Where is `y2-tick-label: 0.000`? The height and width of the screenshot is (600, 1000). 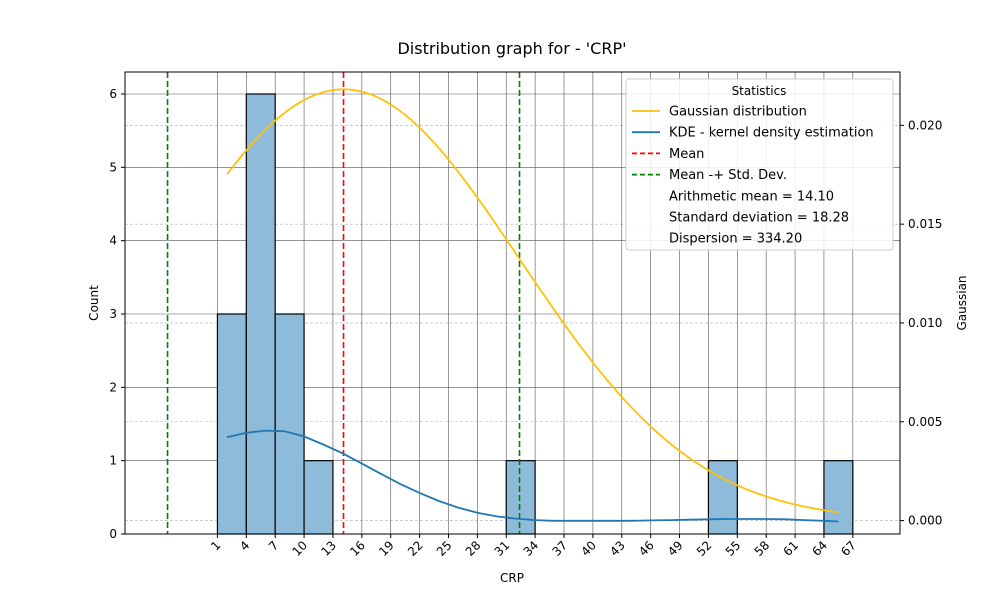 y2-tick-label: 0.000 is located at coordinates (925, 521).